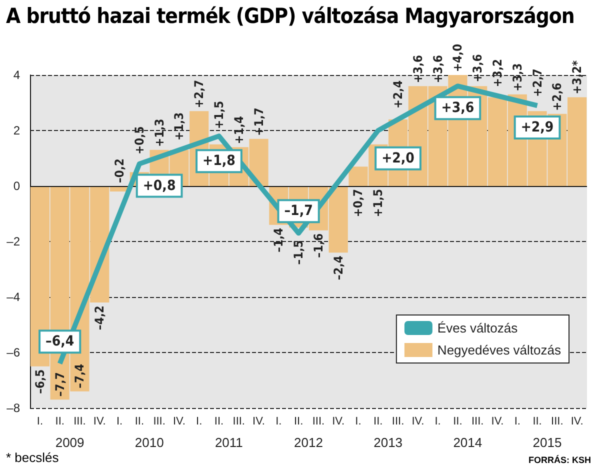 Image resolution: width=599 pixels, height=473 pixels. Describe the element at coordinates (13, 297) in the screenshot. I see `y-tick-label: –4` at that location.